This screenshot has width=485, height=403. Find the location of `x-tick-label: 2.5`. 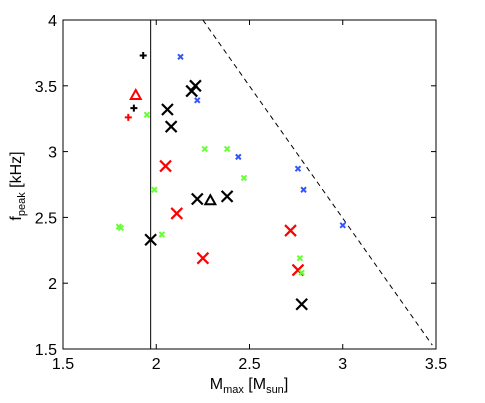

x-tick-label: 2.5 is located at coordinates (249, 364).